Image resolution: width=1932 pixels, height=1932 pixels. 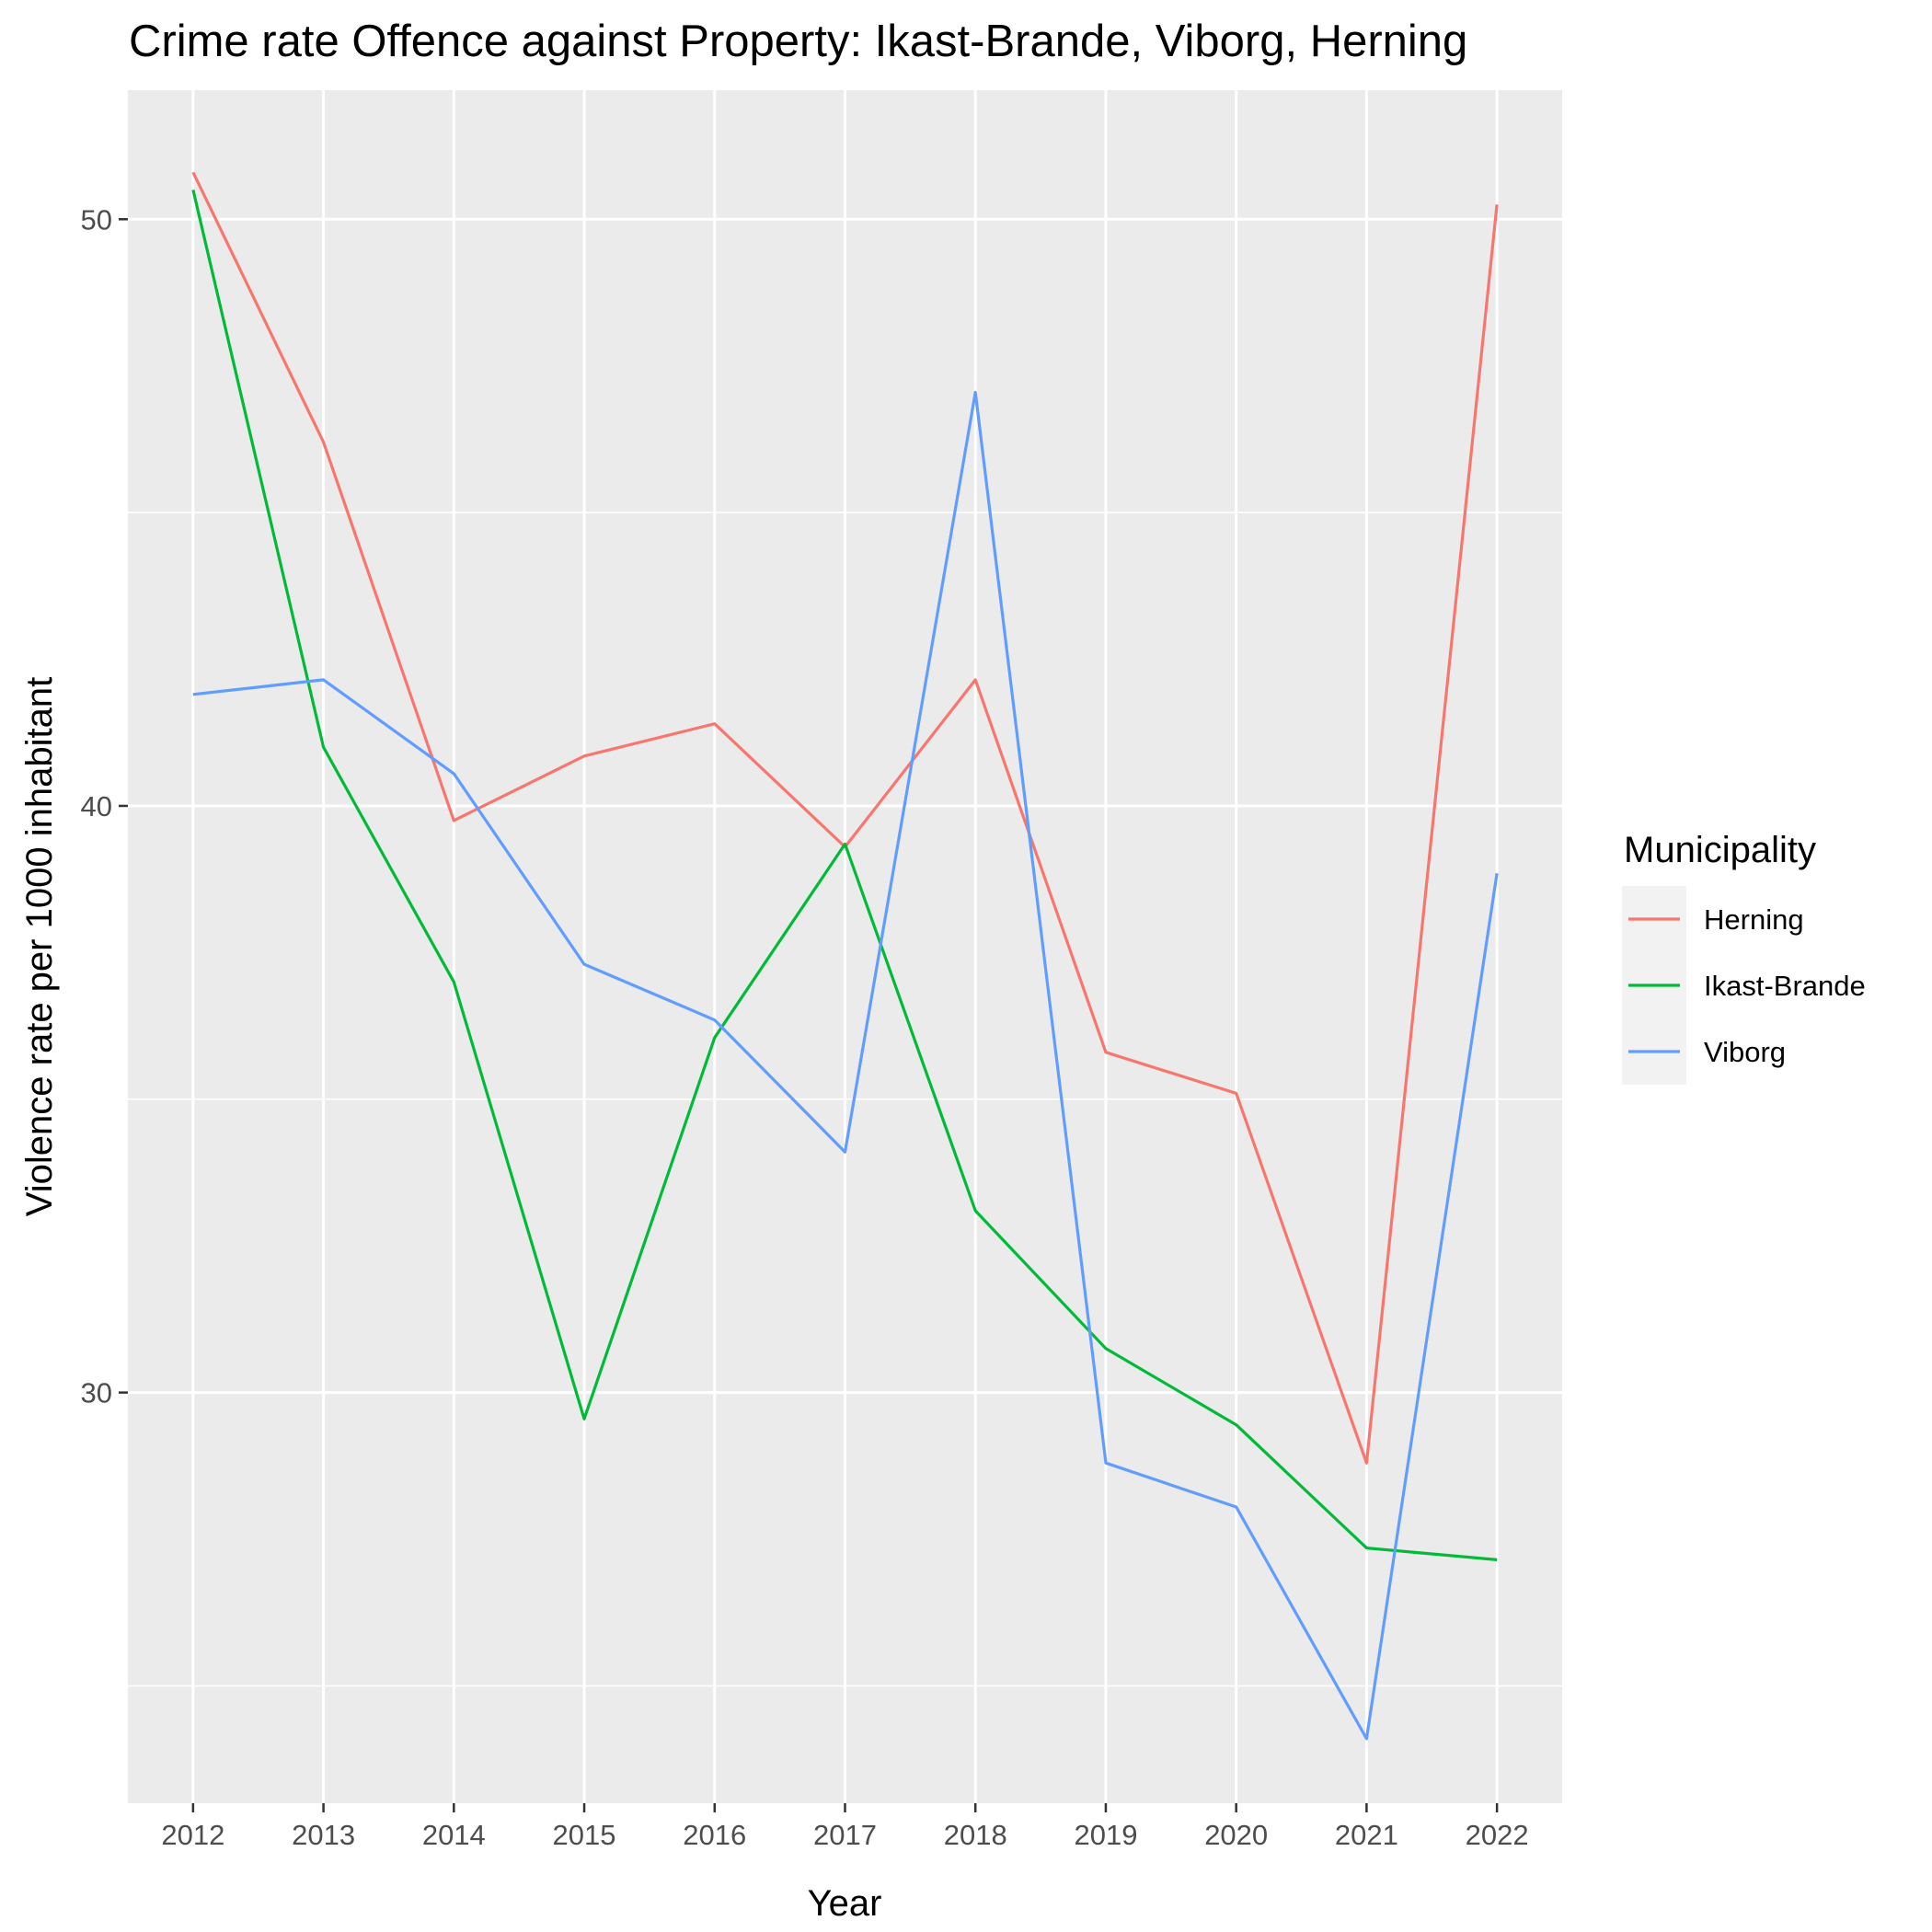 What do you see at coordinates (1366, 1835) in the screenshot?
I see `x-tick-label: 2021` at bounding box center [1366, 1835].